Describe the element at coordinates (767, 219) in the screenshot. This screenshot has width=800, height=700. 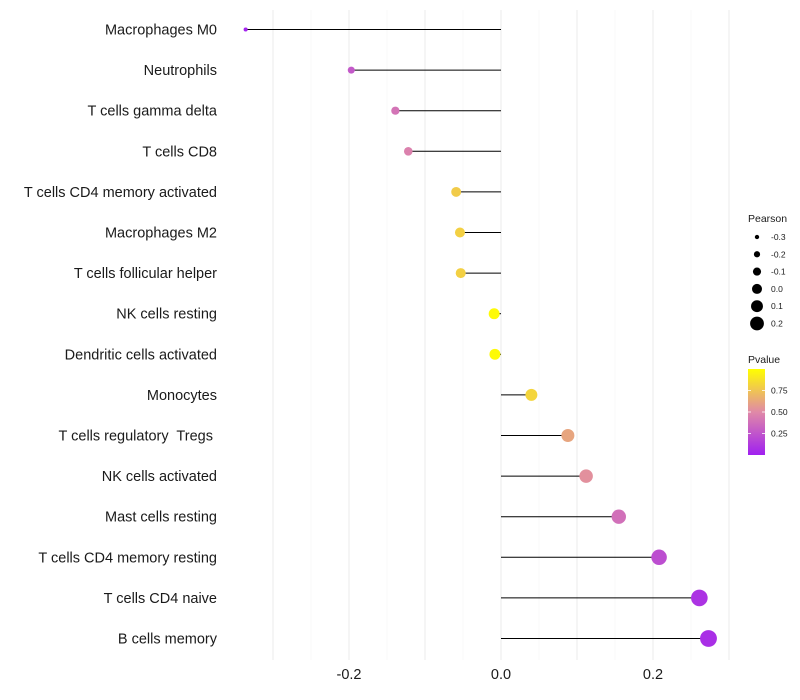
I see `size-legend-title: Pearson` at that location.